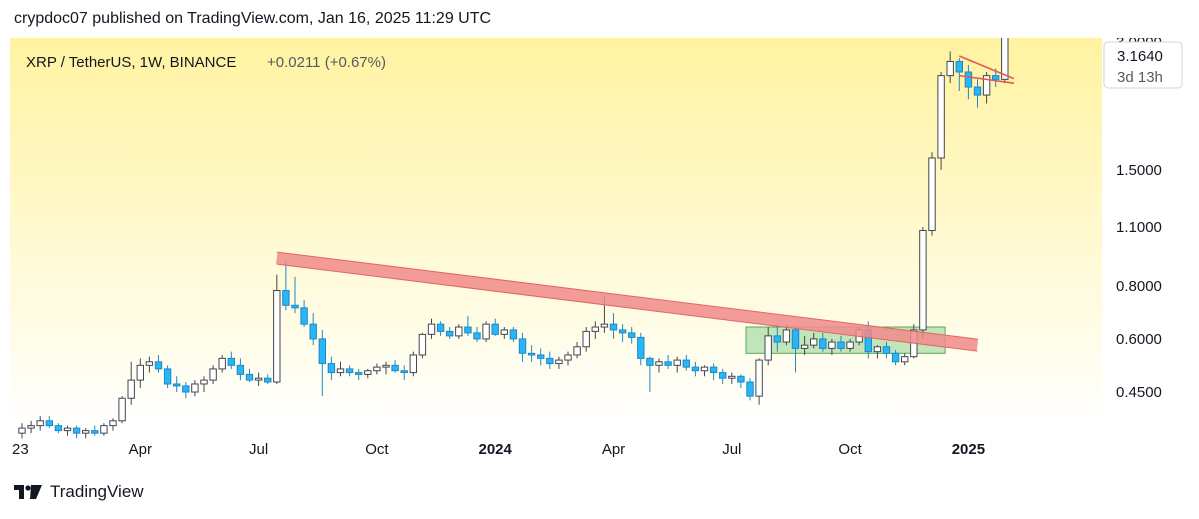  Describe the element at coordinates (986, 67) in the screenshot. I see `flag-upper-line` at that location.